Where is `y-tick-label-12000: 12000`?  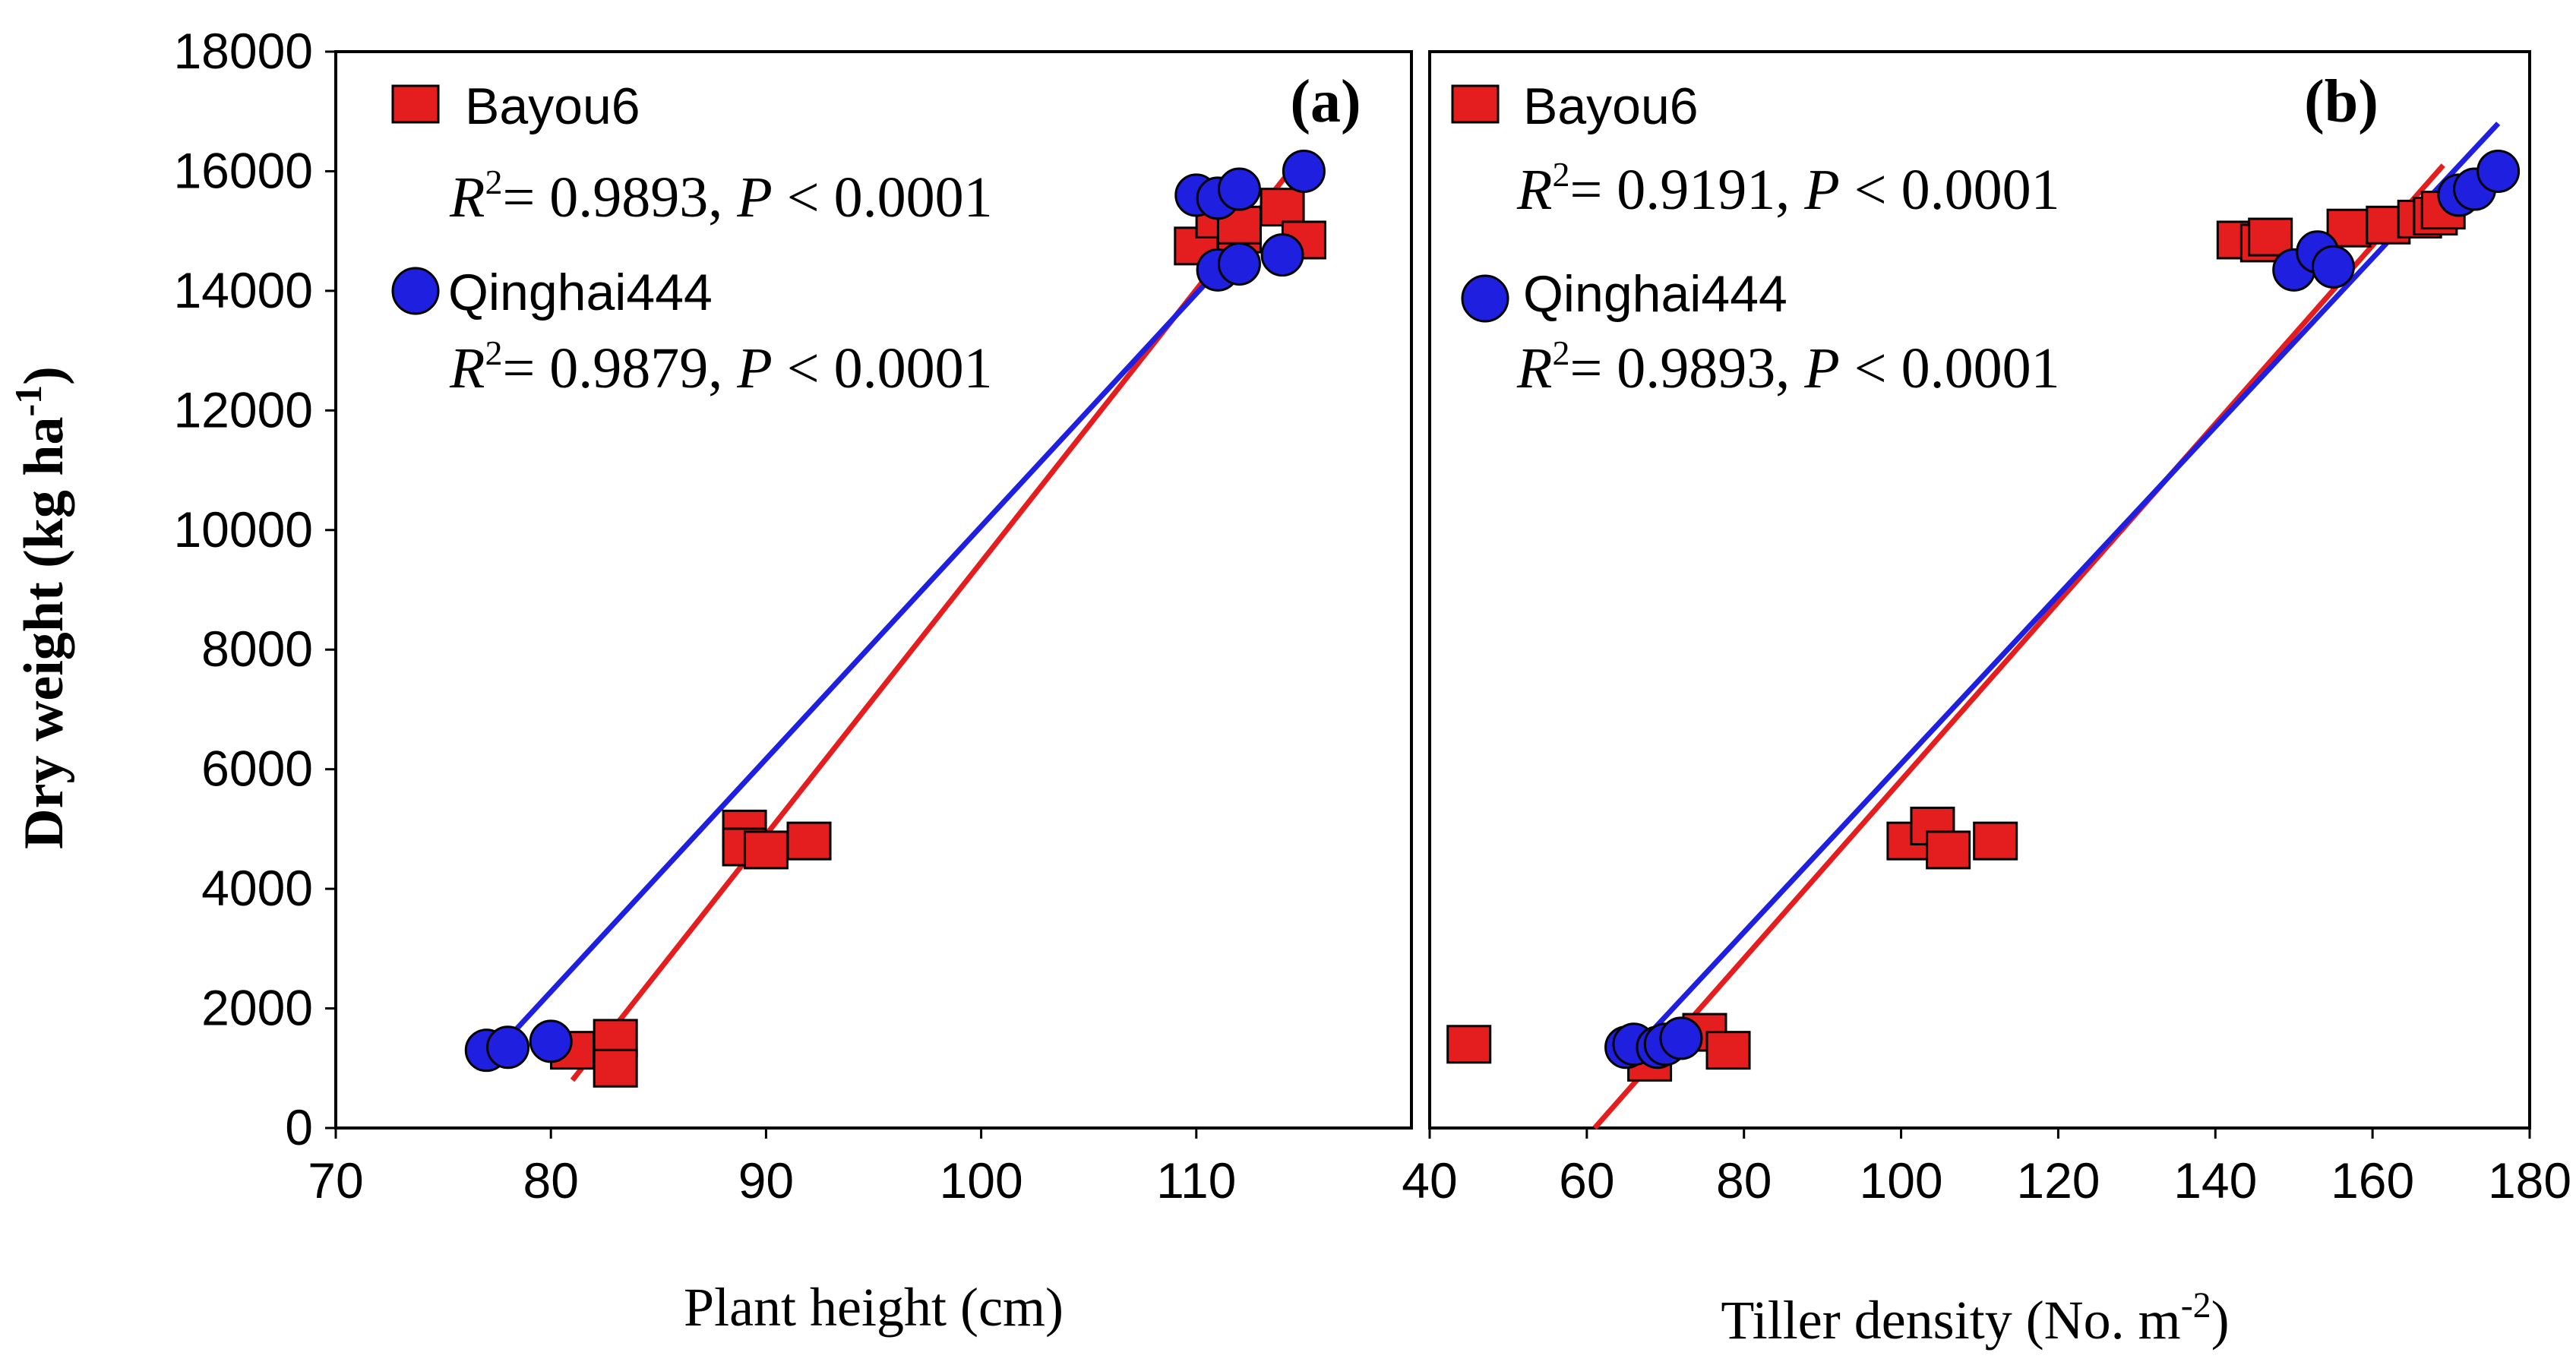
y-tick-label-12000: 12000 is located at coordinates (243, 409).